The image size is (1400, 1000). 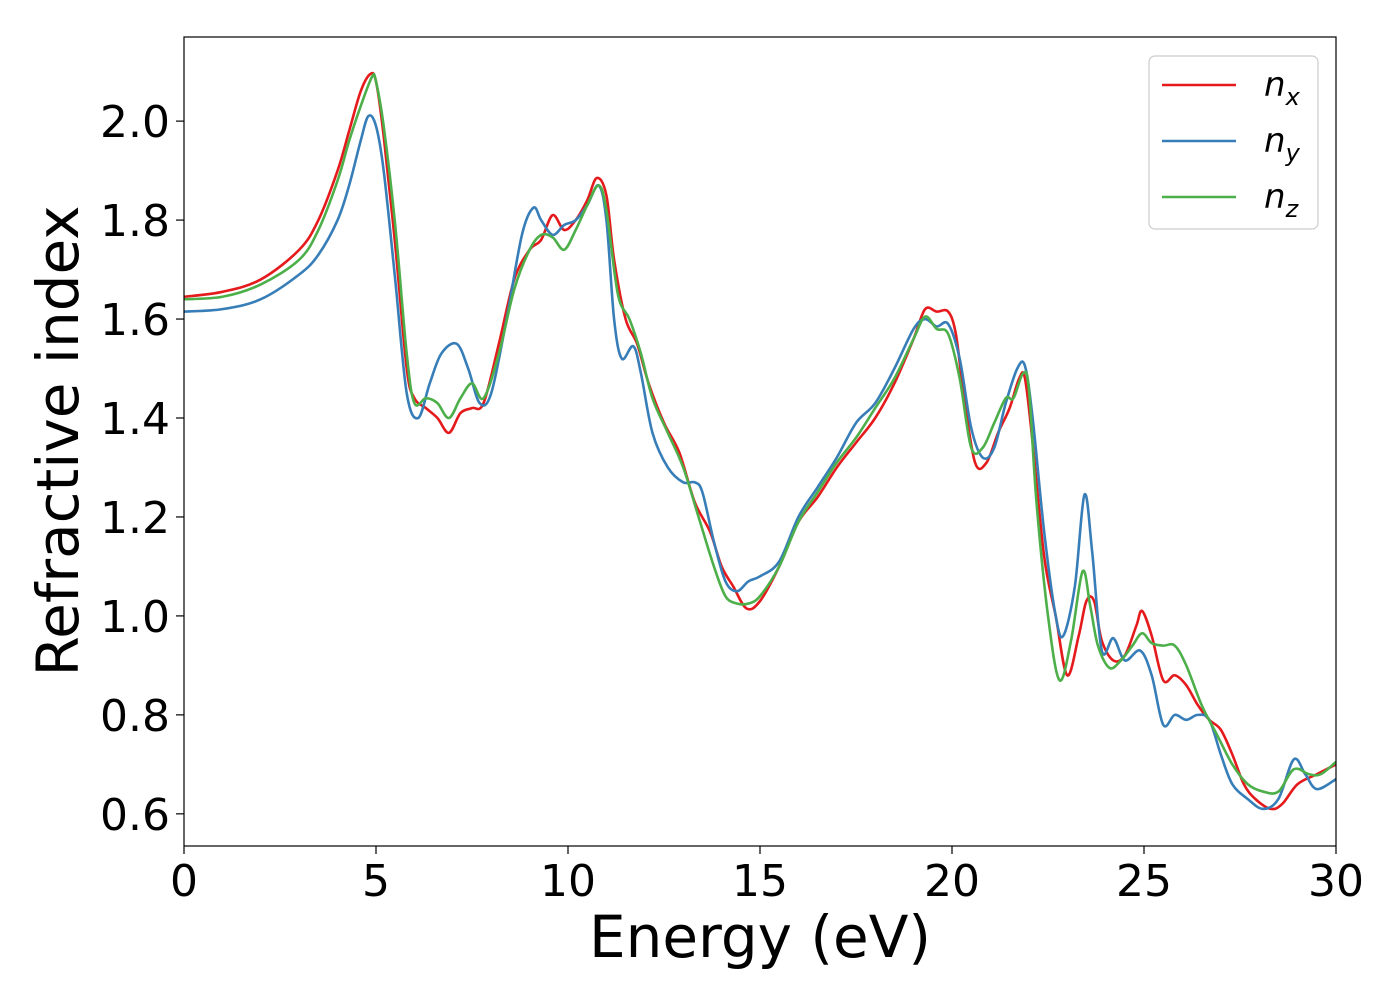 What do you see at coordinates (952, 881) in the screenshot?
I see `x-tick-label: 20` at bounding box center [952, 881].